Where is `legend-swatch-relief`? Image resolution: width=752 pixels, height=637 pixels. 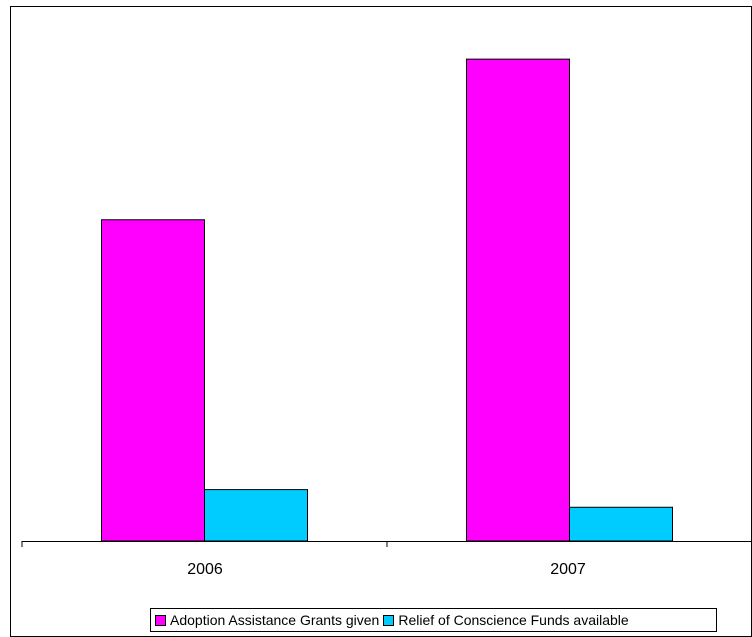 legend-swatch-relief is located at coordinates (389, 620).